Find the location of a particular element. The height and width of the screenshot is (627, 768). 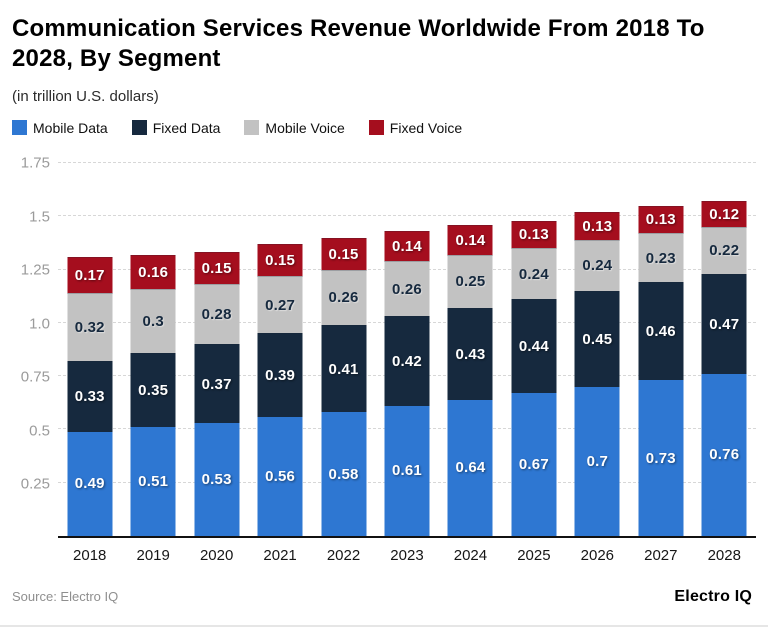

segment-value-label: 0.13 is located at coordinates (597, 226).